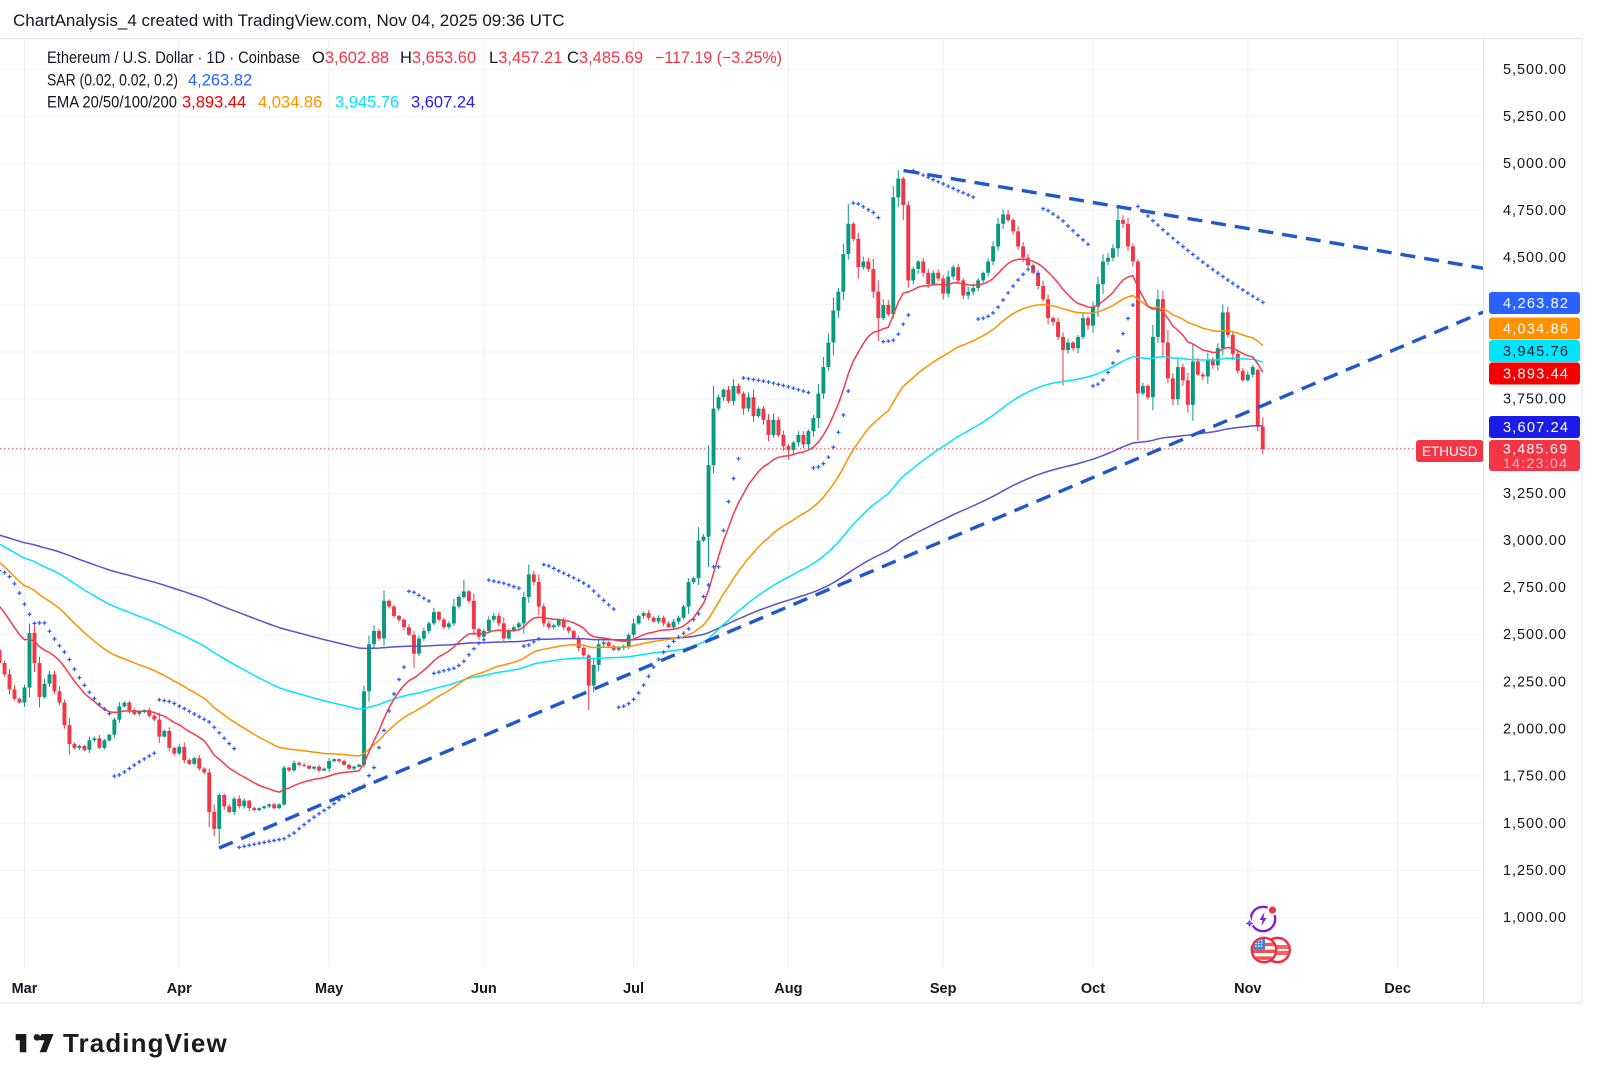  Describe the element at coordinates (145, 1043) in the screenshot. I see `svg-text: TradingView` at that location.